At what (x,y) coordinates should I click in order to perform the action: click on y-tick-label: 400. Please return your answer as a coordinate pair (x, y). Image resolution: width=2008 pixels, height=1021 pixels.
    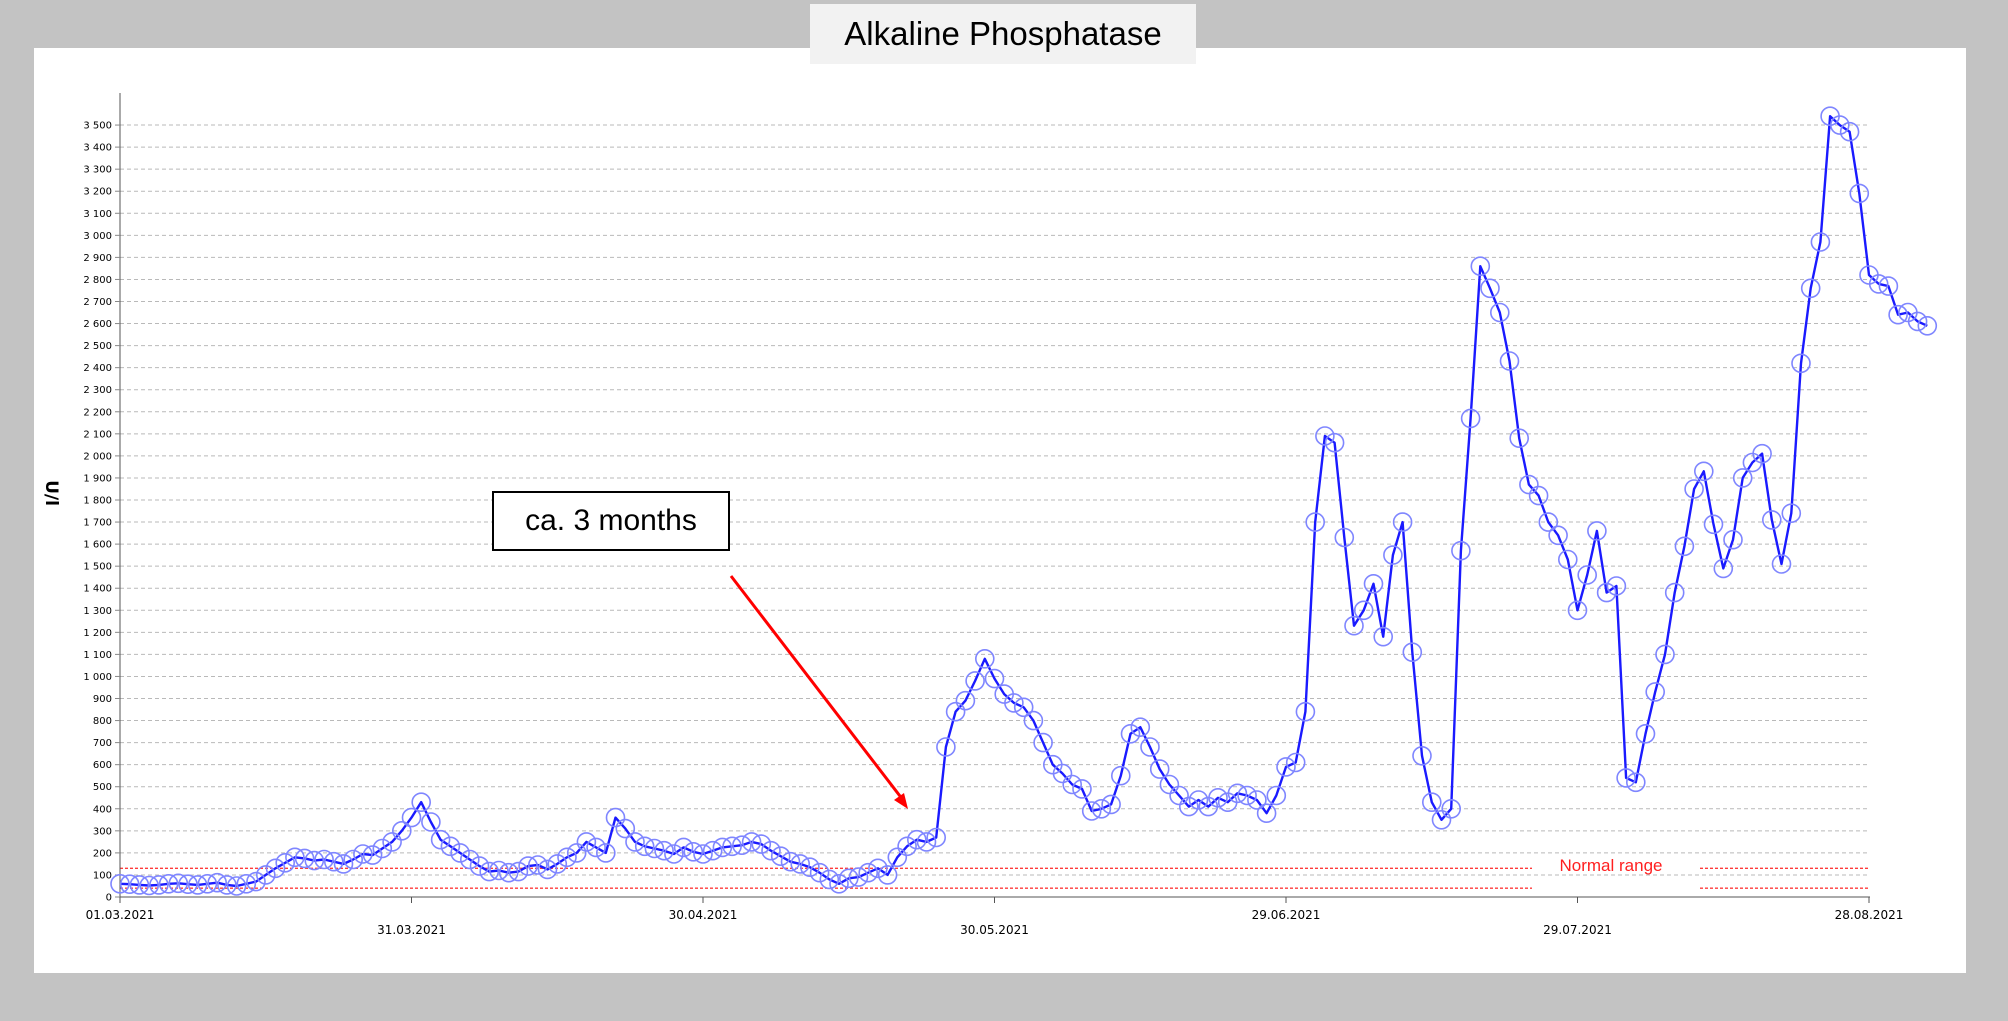
    Looking at the image, I should click on (102, 809).